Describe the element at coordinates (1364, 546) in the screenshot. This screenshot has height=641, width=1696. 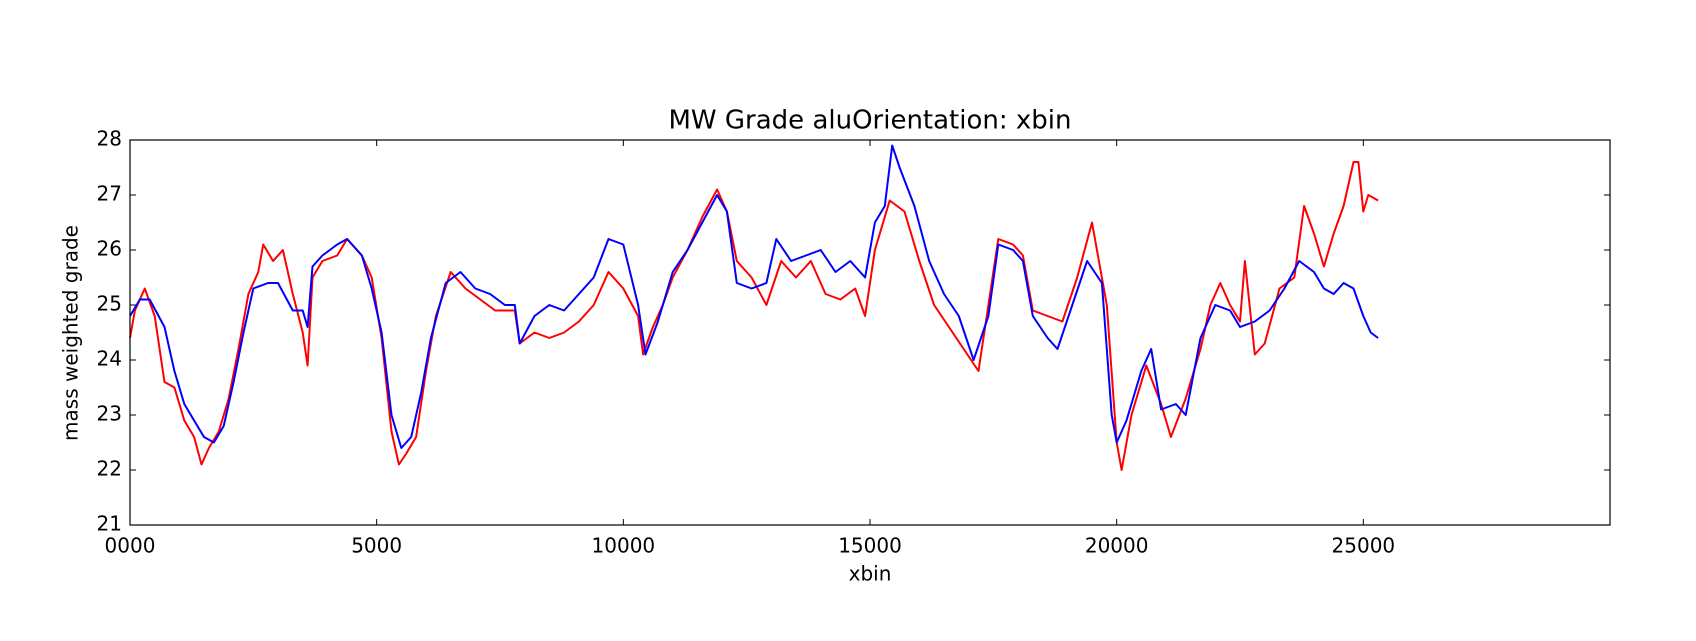
I see `x-tick-label: 25000` at that location.